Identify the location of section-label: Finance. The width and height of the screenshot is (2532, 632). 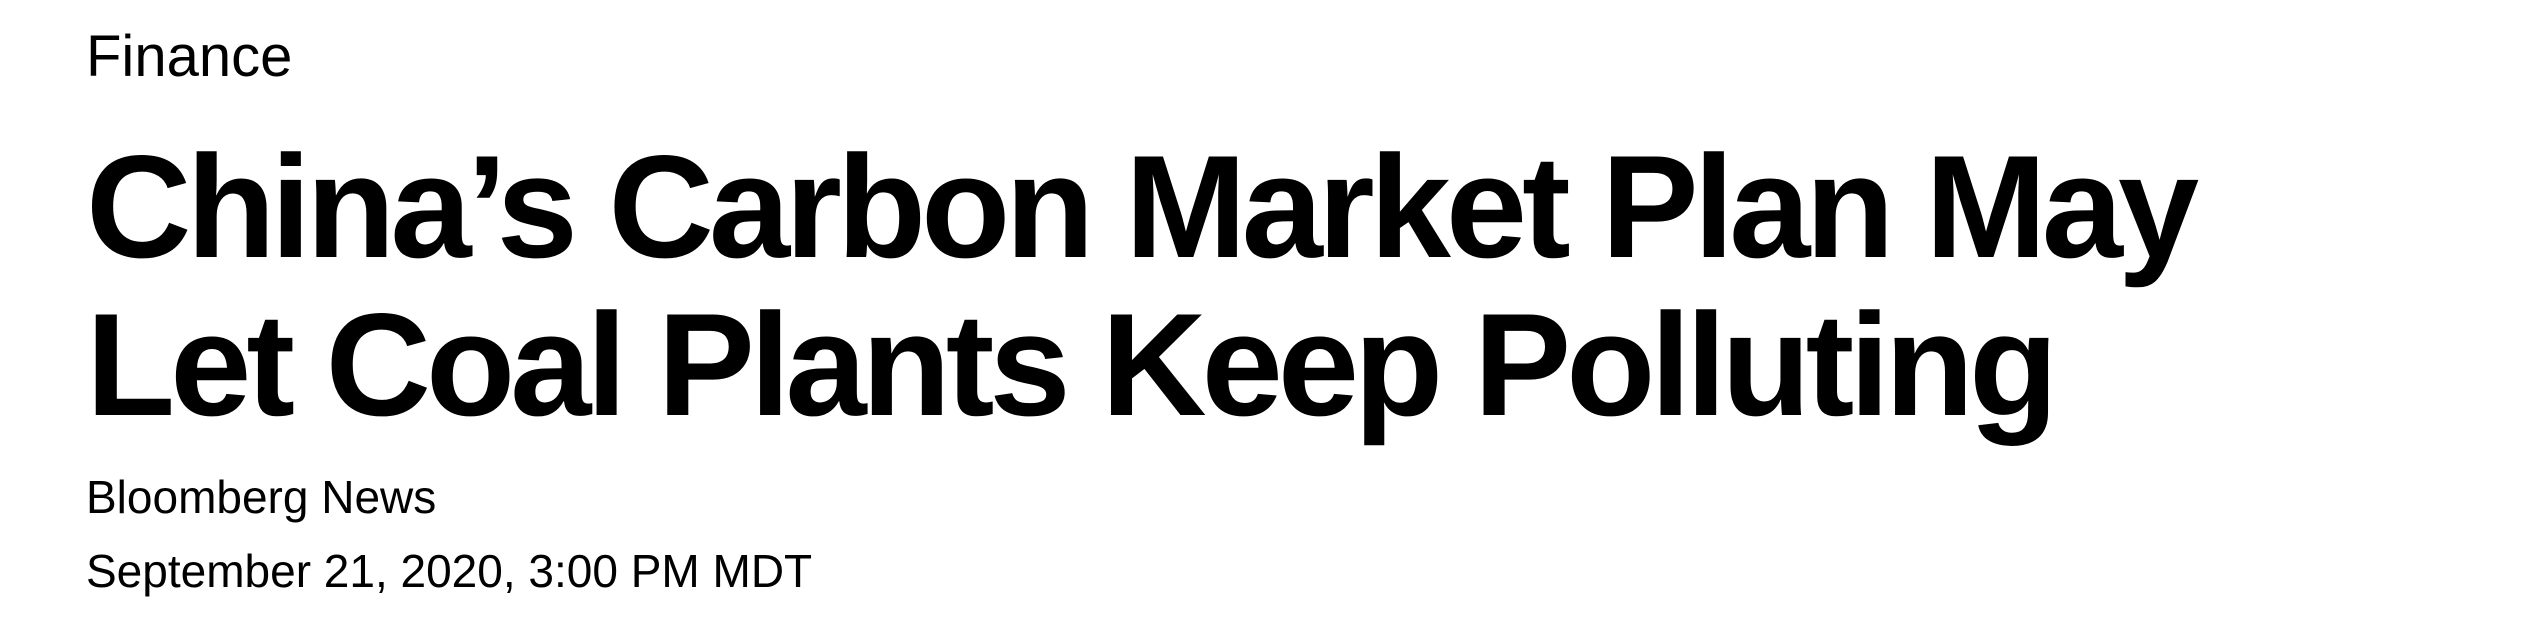
(189, 56).